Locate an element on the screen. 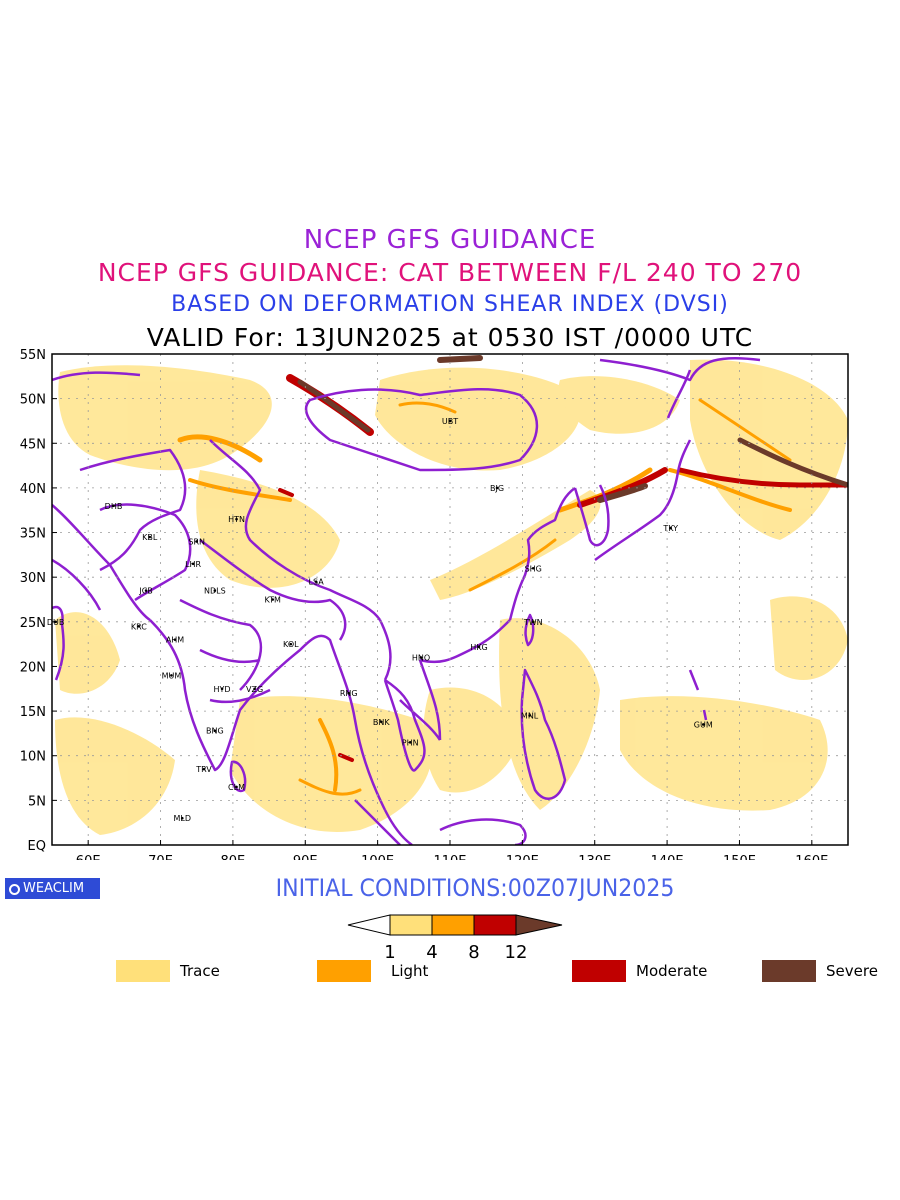 Image resolution: width=900 pixels, height=1200 pixels. severe-band-siberia is located at coordinates (334, 406).